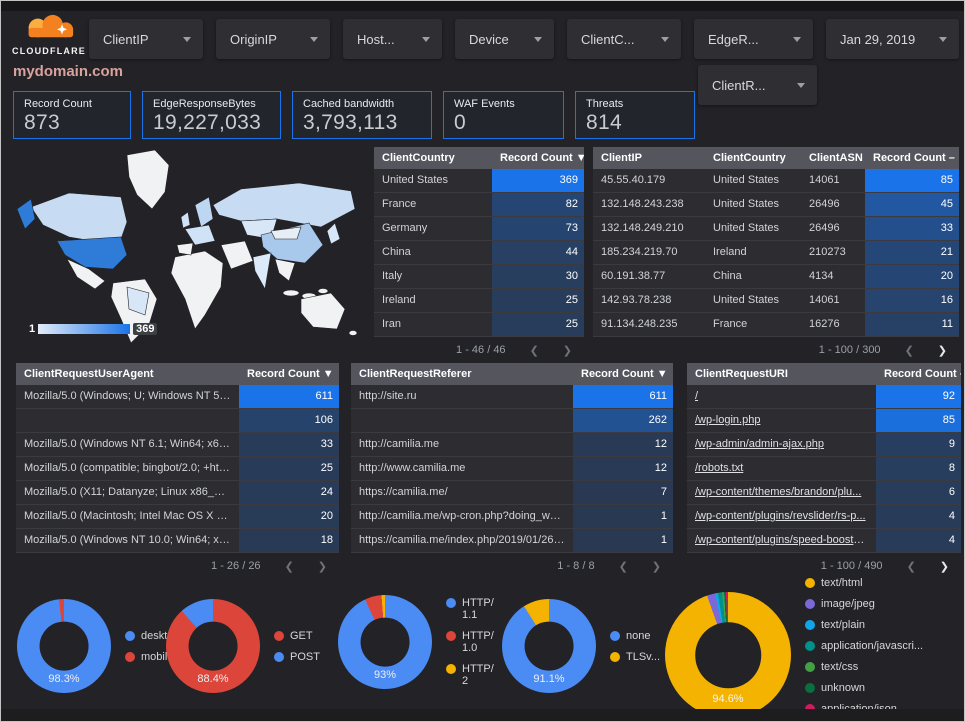 Image resolution: width=965 pixels, height=722 pixels. What do you see at coordinates (512, 421) in the screenshot?
I see `table-row: 262` at bounding box center [512, 421].